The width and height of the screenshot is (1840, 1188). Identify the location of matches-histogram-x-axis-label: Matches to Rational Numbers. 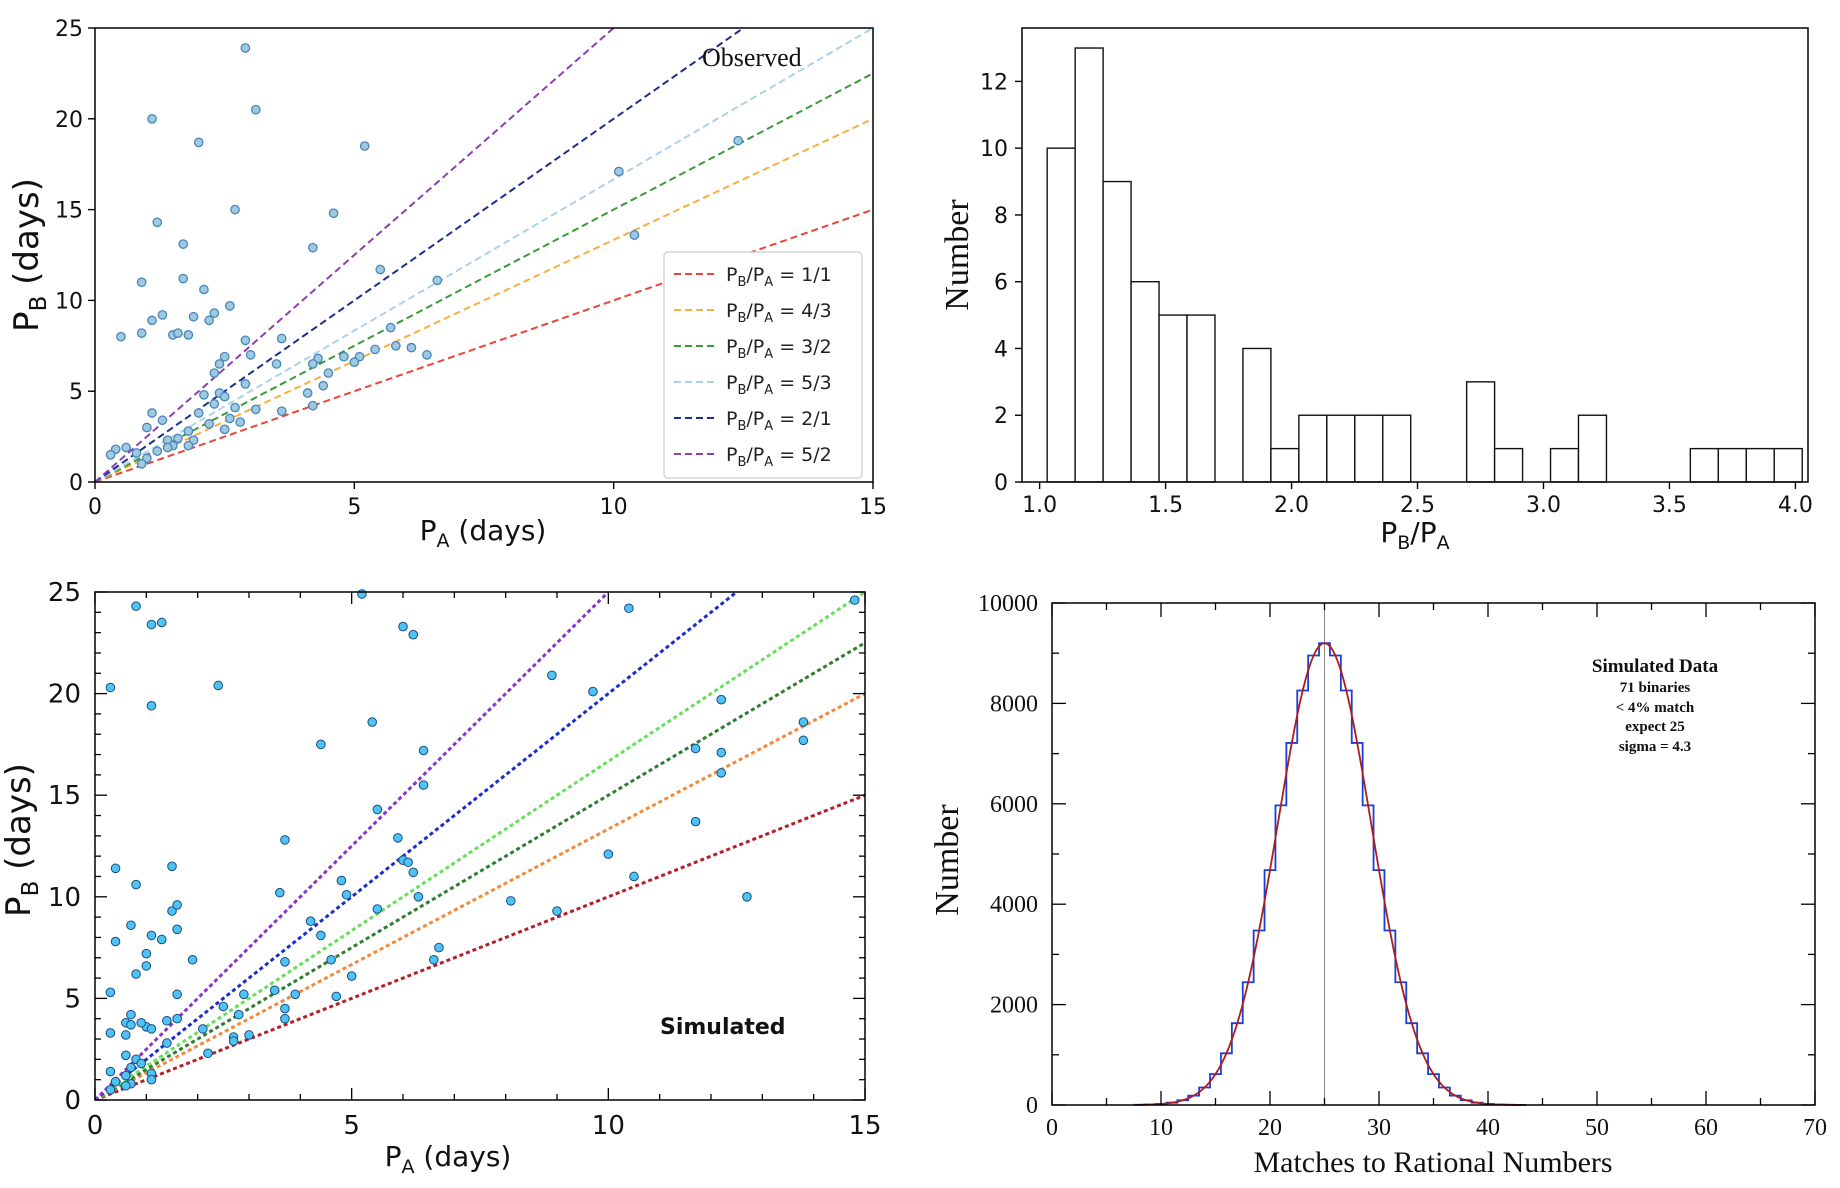
(1432, 1162).